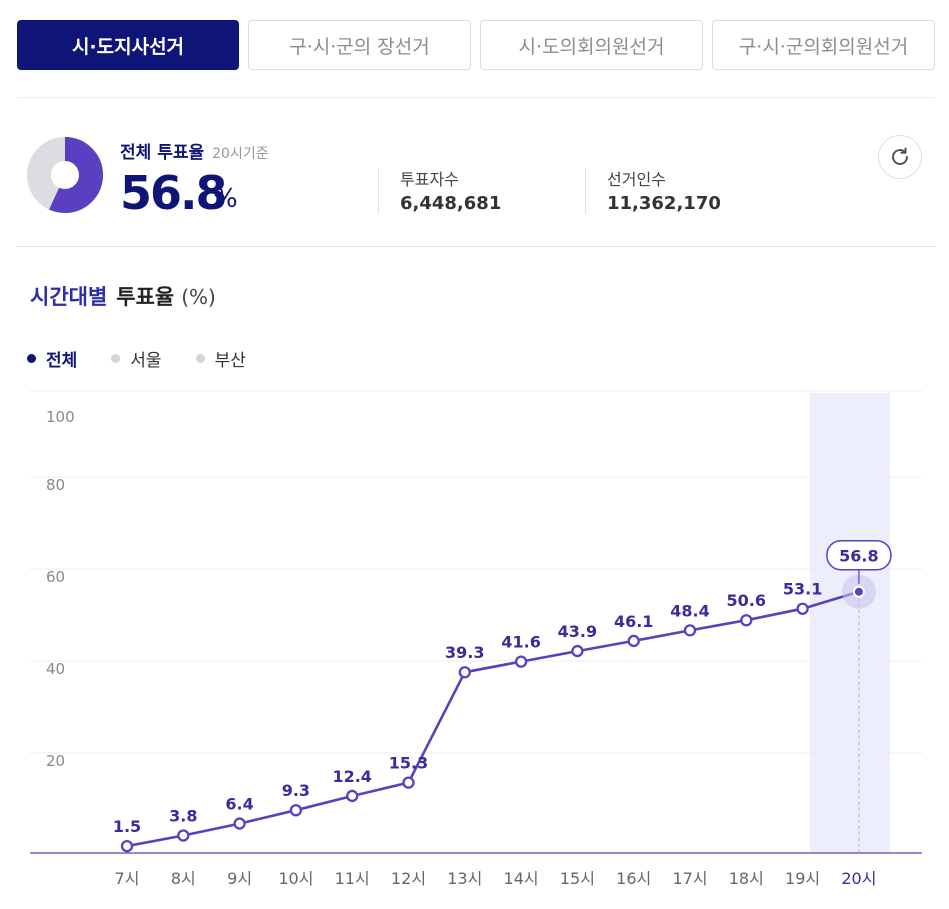  I want to click on y-tick-label: 80, so click(55, 485).